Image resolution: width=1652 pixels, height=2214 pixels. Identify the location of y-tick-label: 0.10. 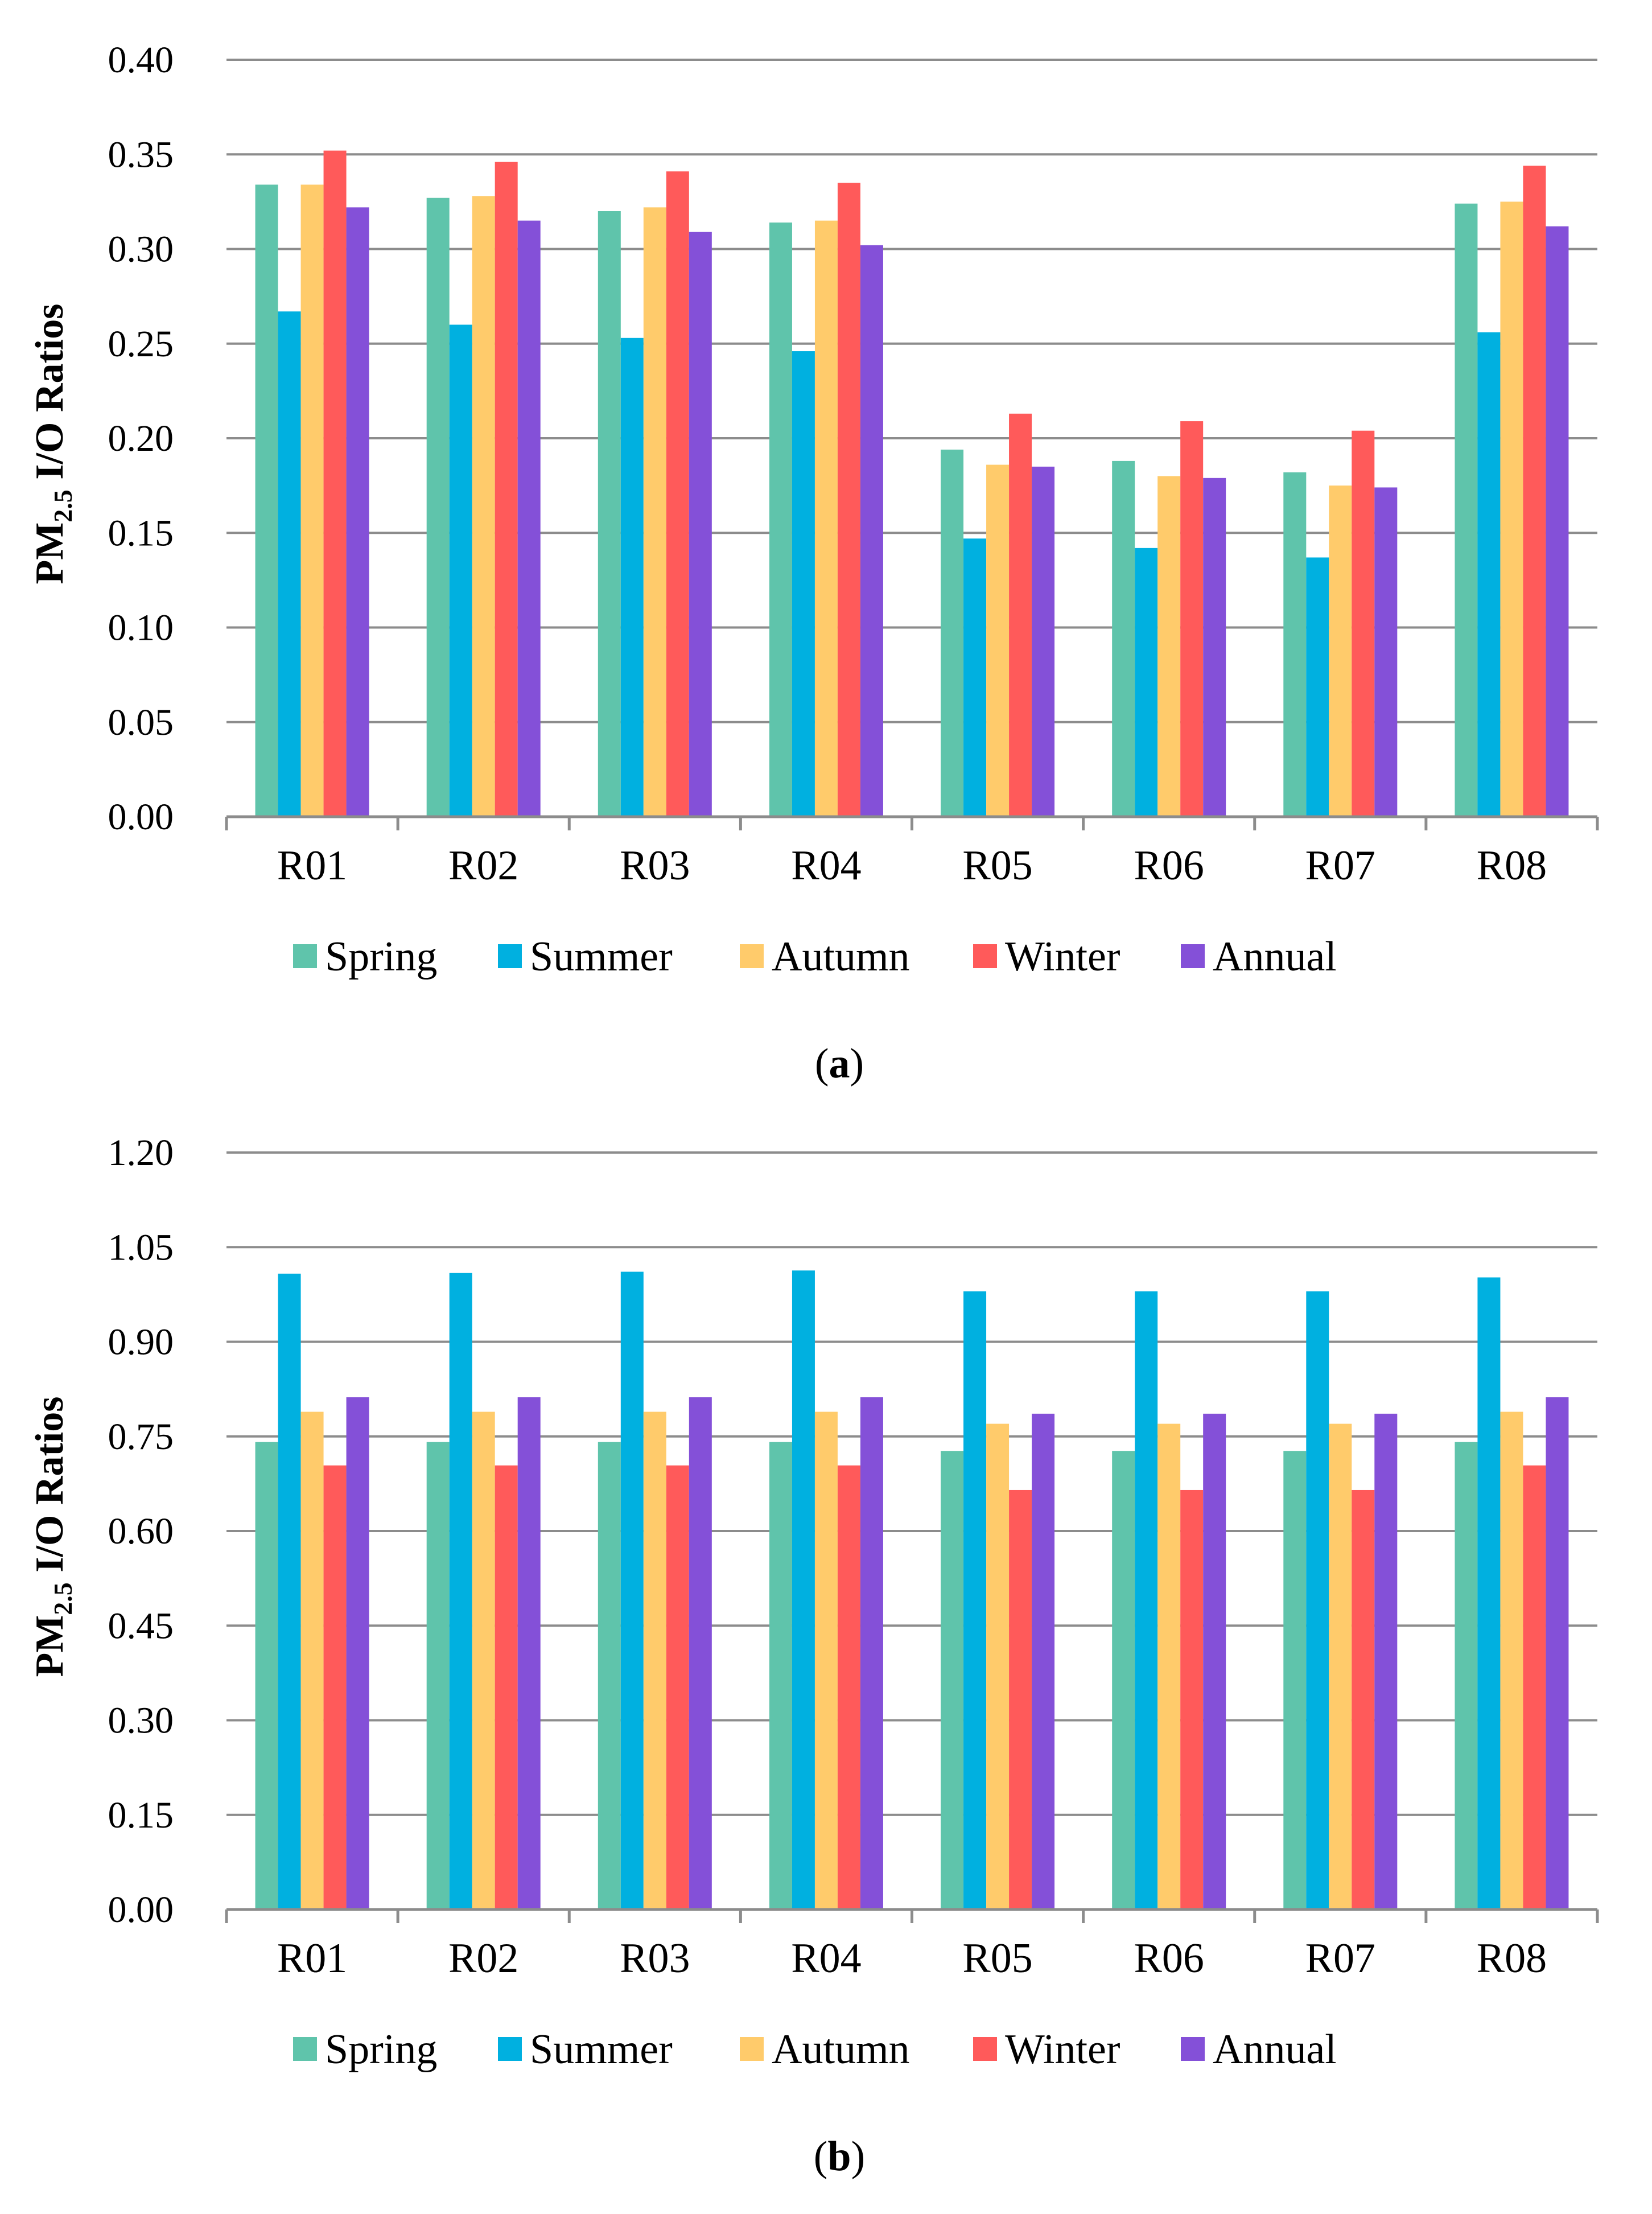
(141, 628).